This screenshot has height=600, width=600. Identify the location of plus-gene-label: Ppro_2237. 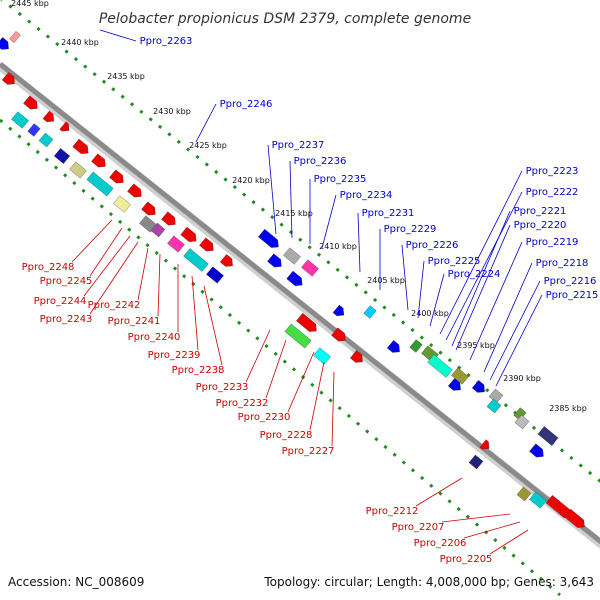
(298, 145).